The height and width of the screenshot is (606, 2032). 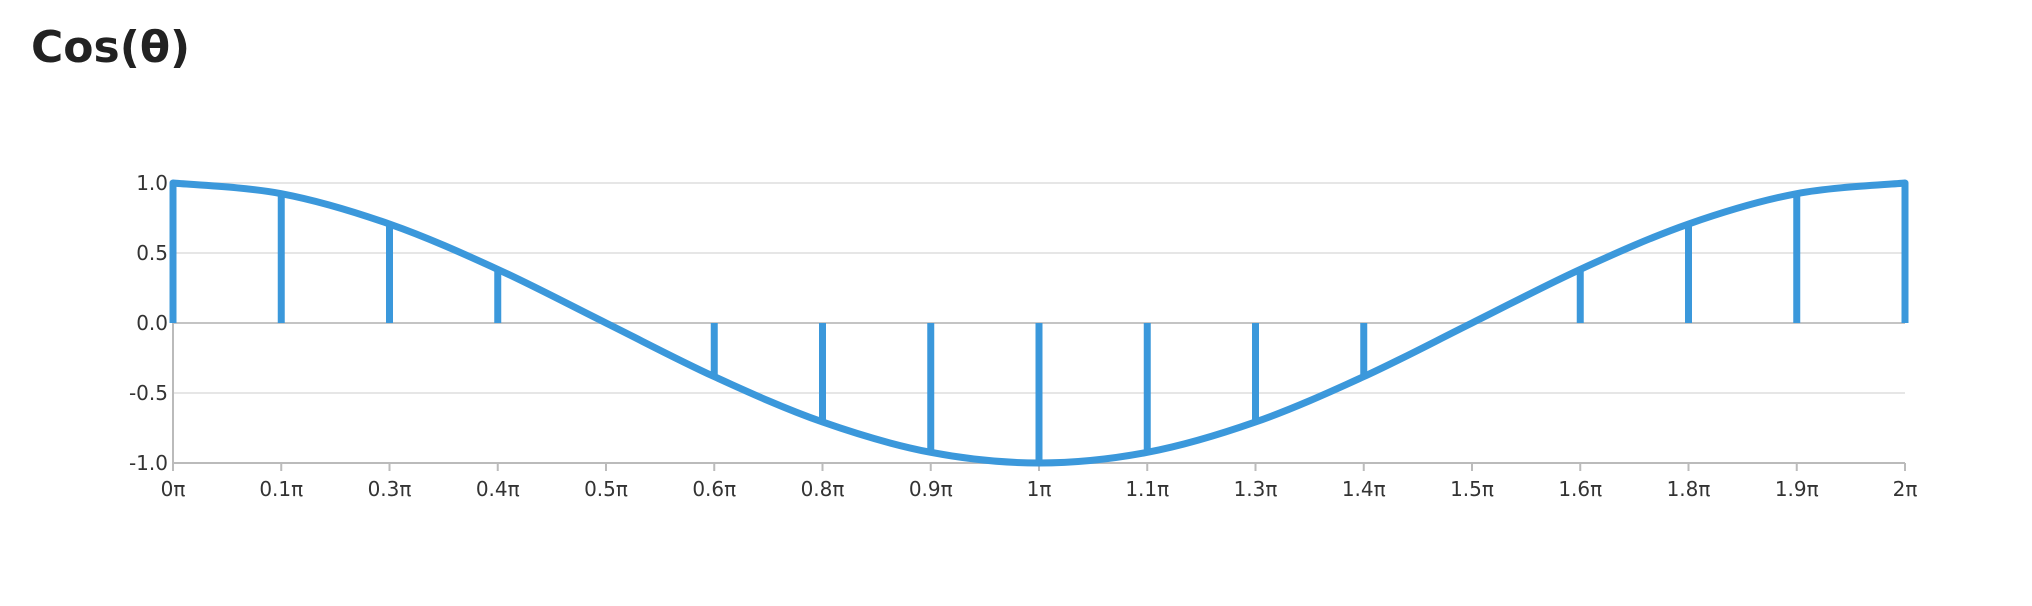 What do you see at coordinates (1147, 489) in the screenshot?
I see `x-tick-label: 1.1π` at bounding box center [1147, 489].